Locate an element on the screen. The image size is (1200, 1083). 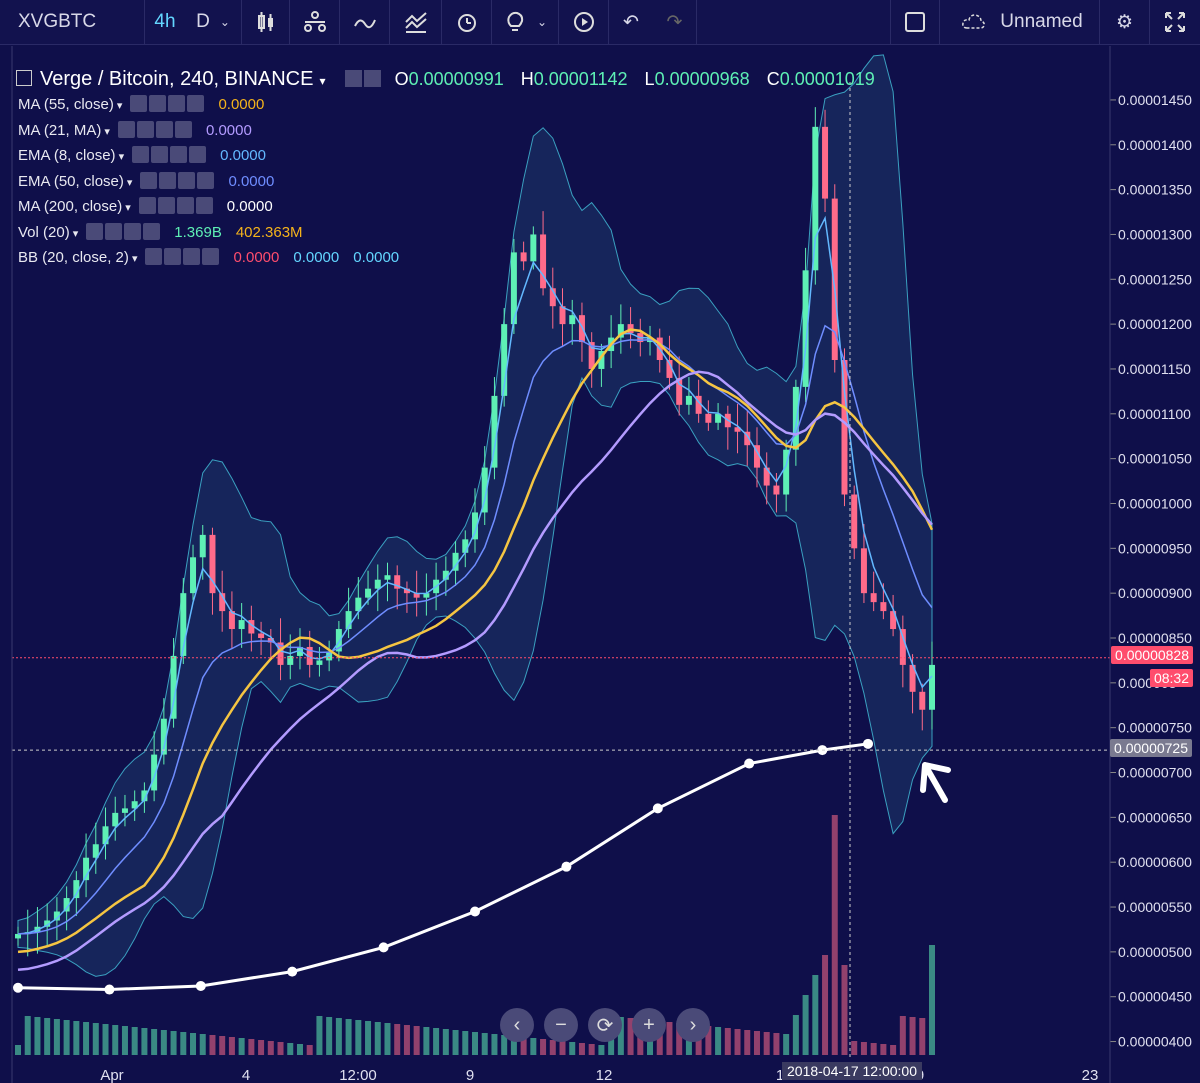
replay-icon is located at coordinates (584, 22).